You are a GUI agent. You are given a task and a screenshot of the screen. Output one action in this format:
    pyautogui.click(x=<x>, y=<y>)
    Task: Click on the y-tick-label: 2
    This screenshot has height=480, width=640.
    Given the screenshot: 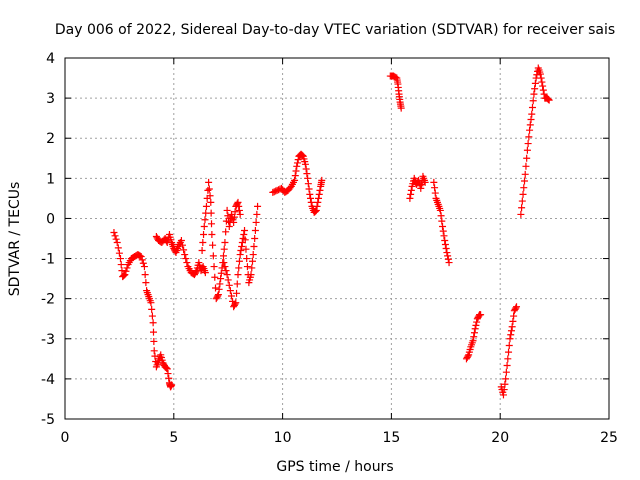 What is the action you would take?
    pyautogui.click(x=50, y=139)
    